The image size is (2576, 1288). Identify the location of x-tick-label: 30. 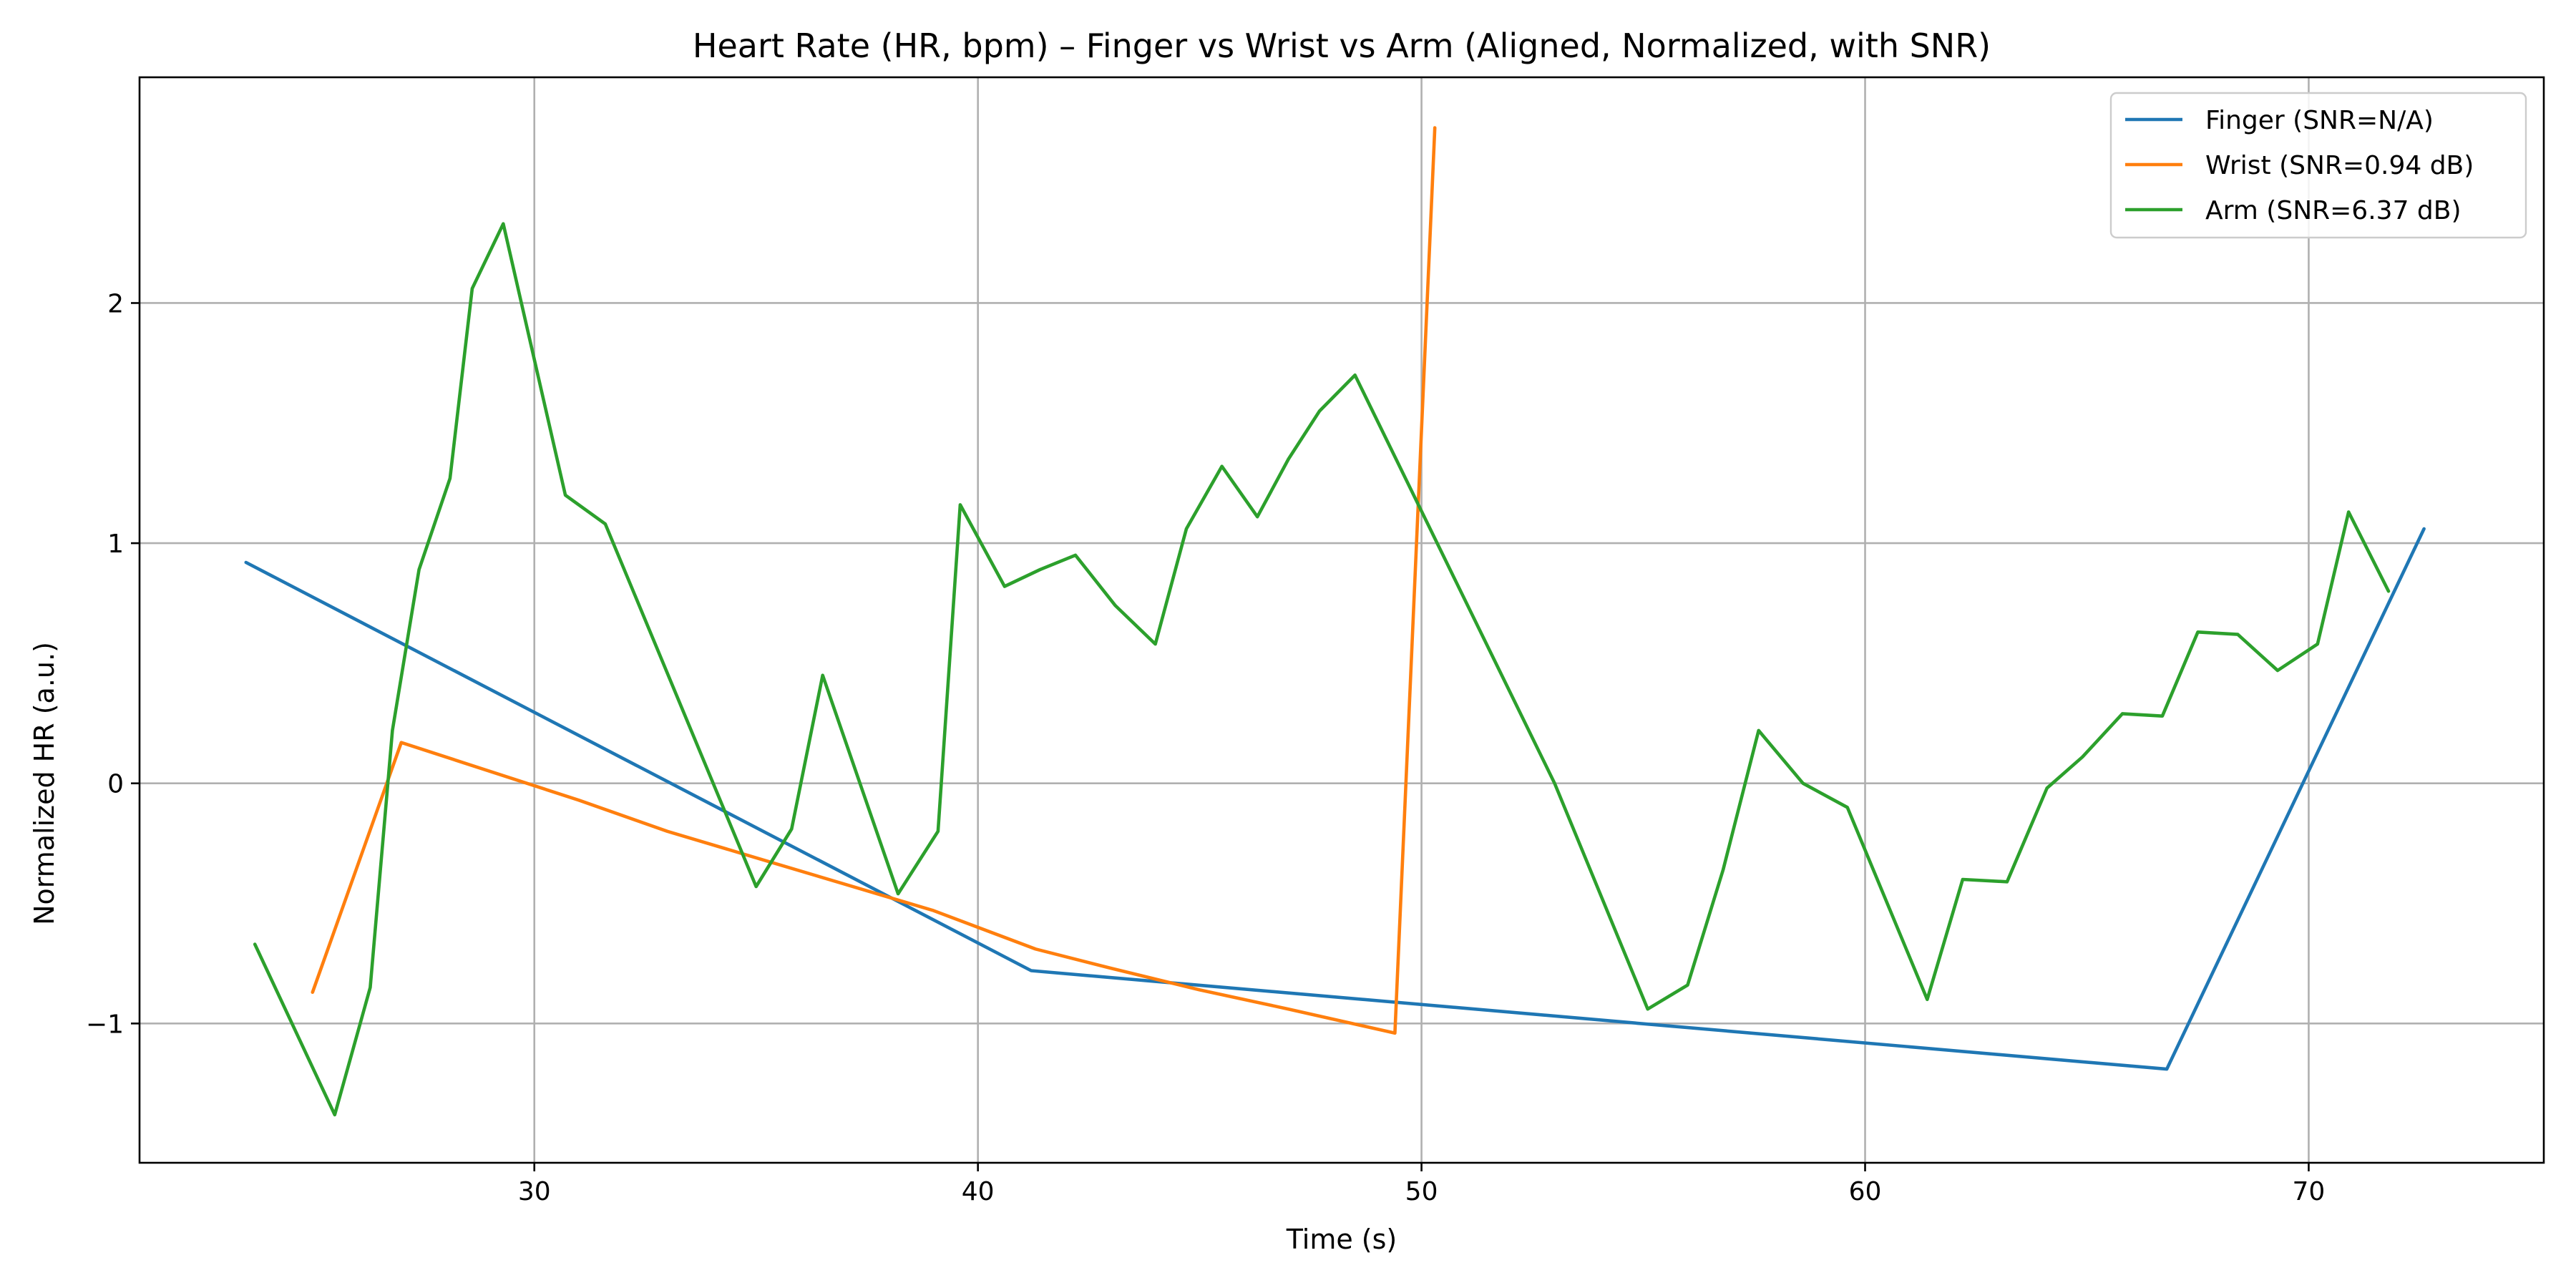
(534, 1191).